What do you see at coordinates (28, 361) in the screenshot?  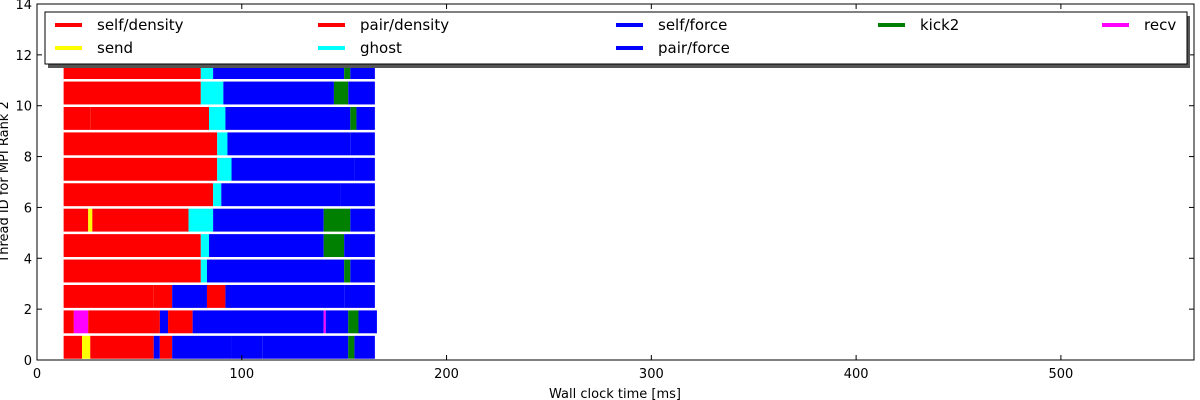 I see `y-tick-label: 0` at bounding box center [28, 361].